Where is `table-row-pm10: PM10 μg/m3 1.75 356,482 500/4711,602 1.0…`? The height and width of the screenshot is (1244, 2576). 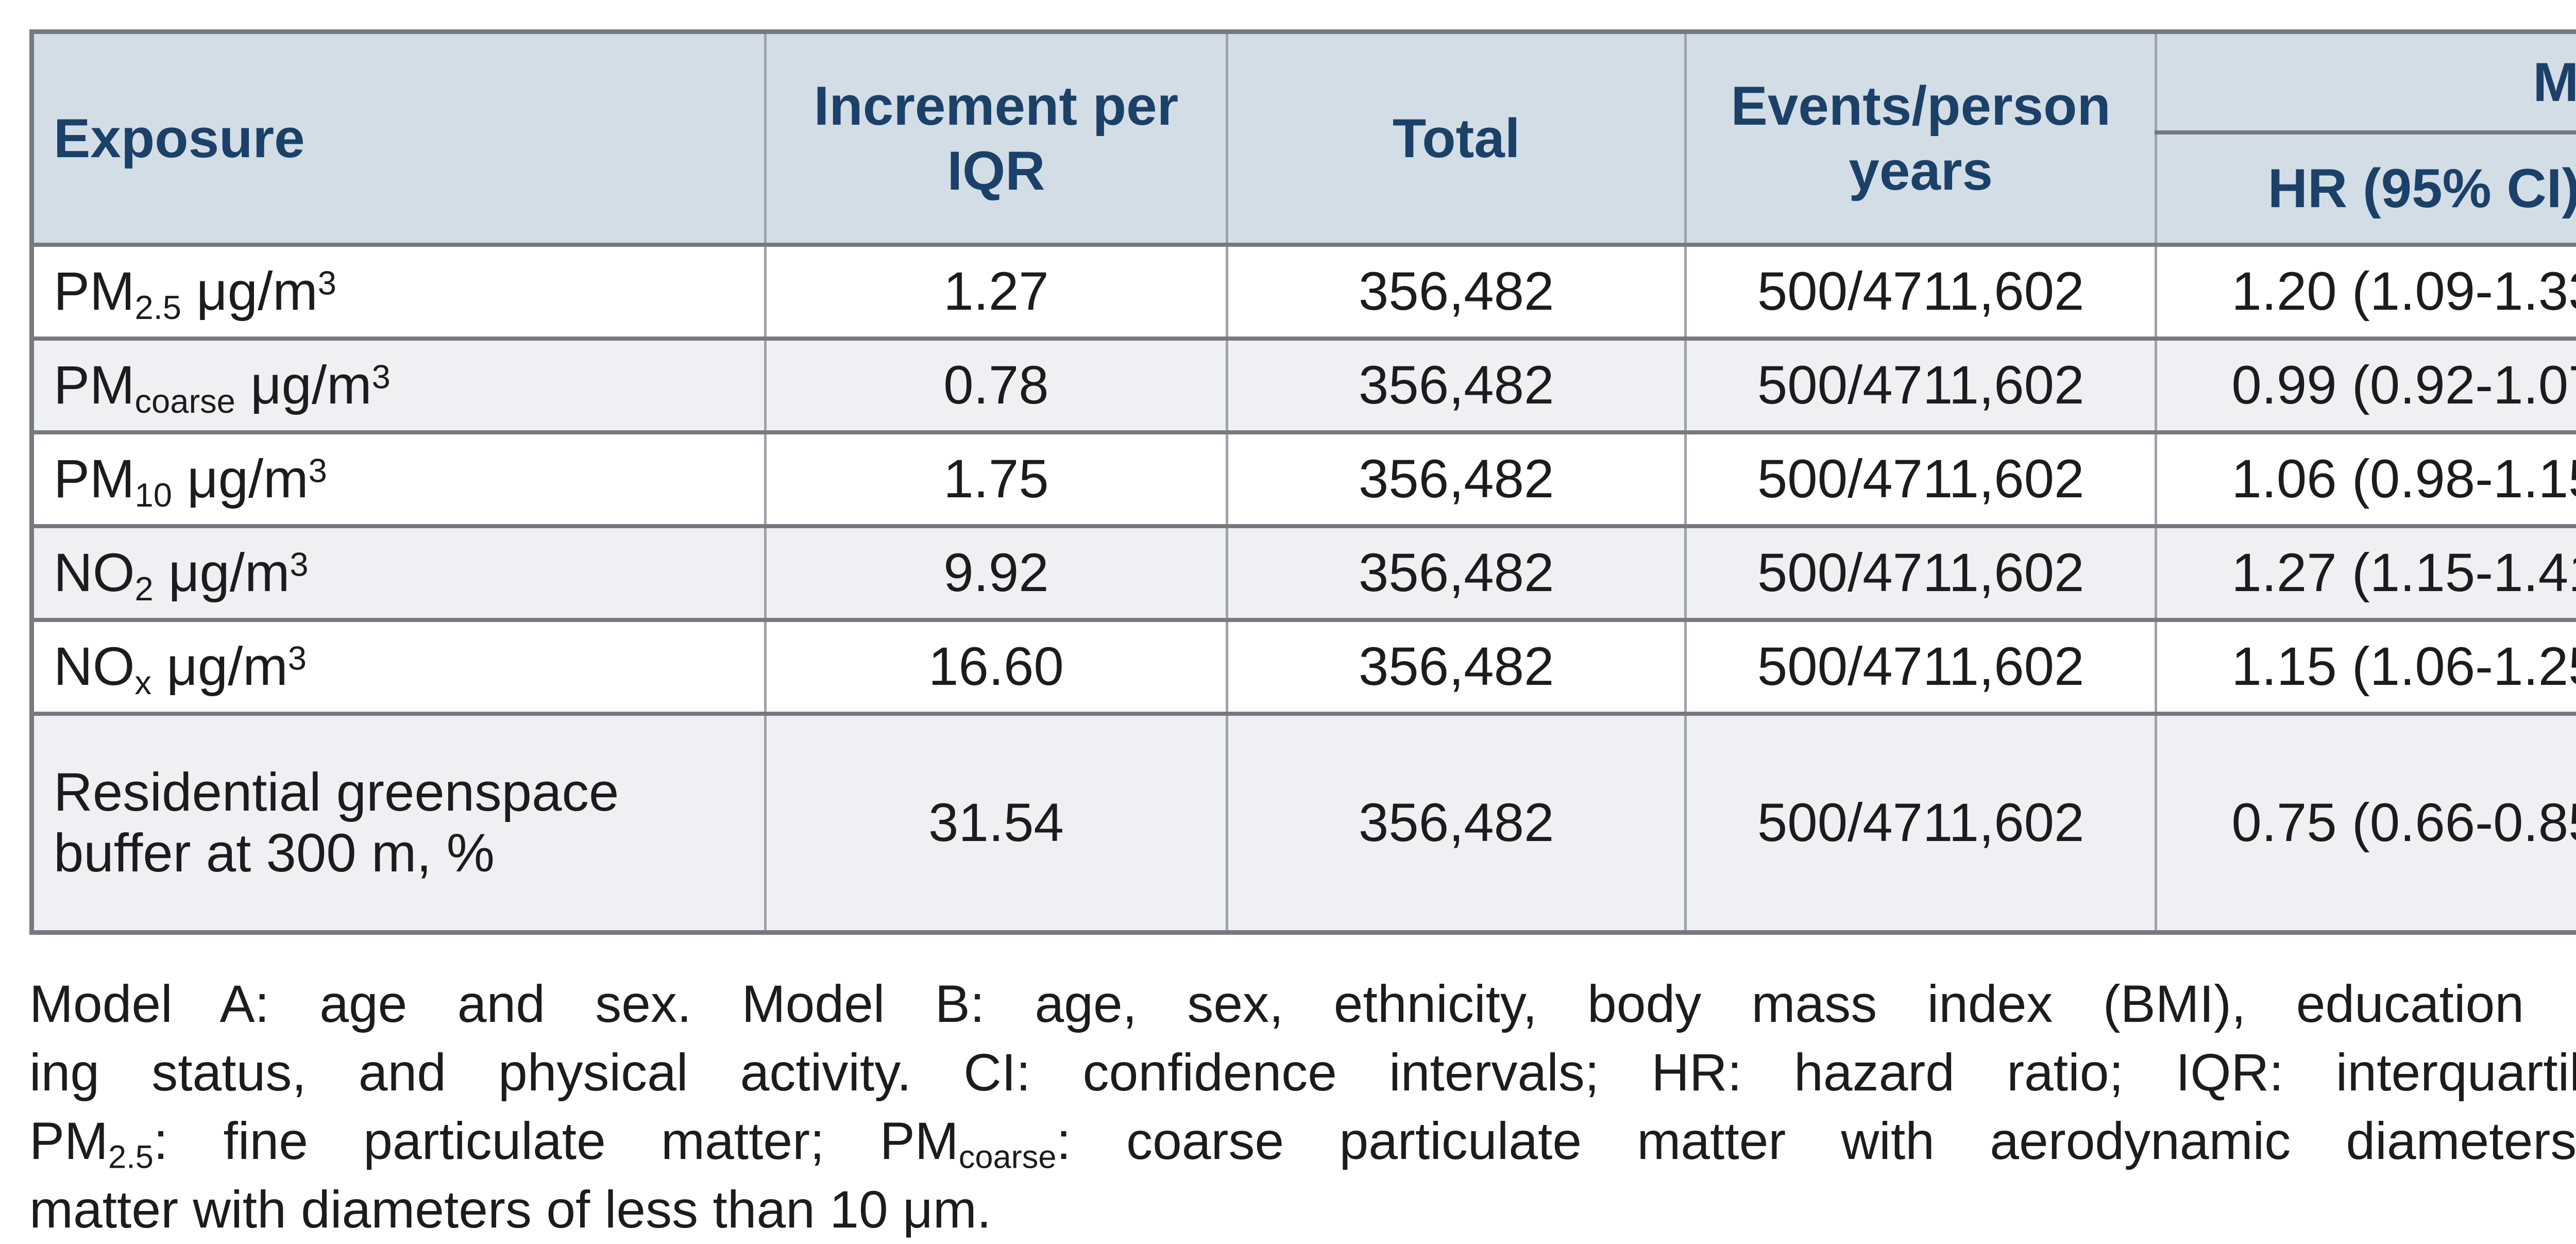
table-row-pm10: PM10 μg/m3 1.75 356,482 500/4711,602 1.0… is located at coordinates (1304, 479).